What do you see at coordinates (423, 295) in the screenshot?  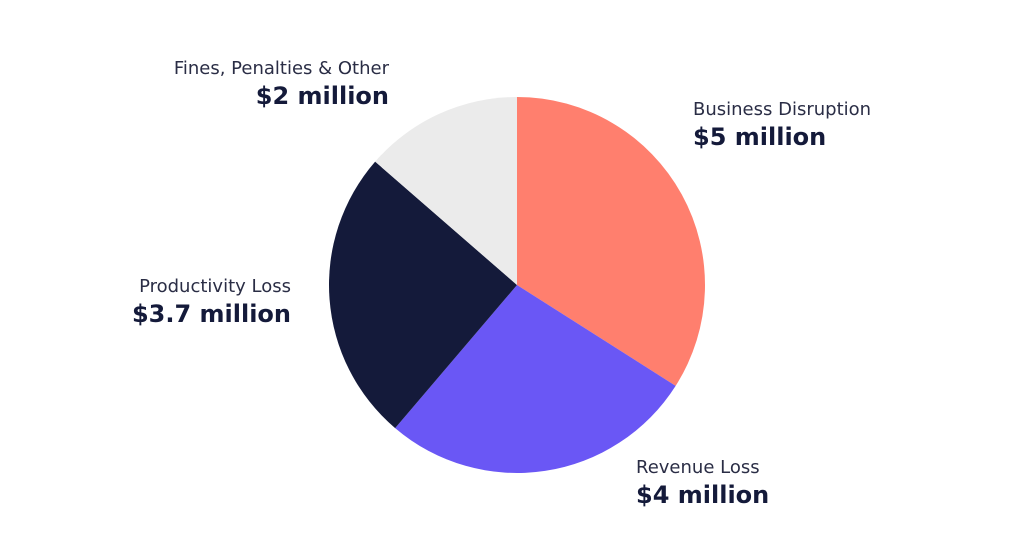 I see `pie-slice-productivity-loss` at bounding box center [423, 295].